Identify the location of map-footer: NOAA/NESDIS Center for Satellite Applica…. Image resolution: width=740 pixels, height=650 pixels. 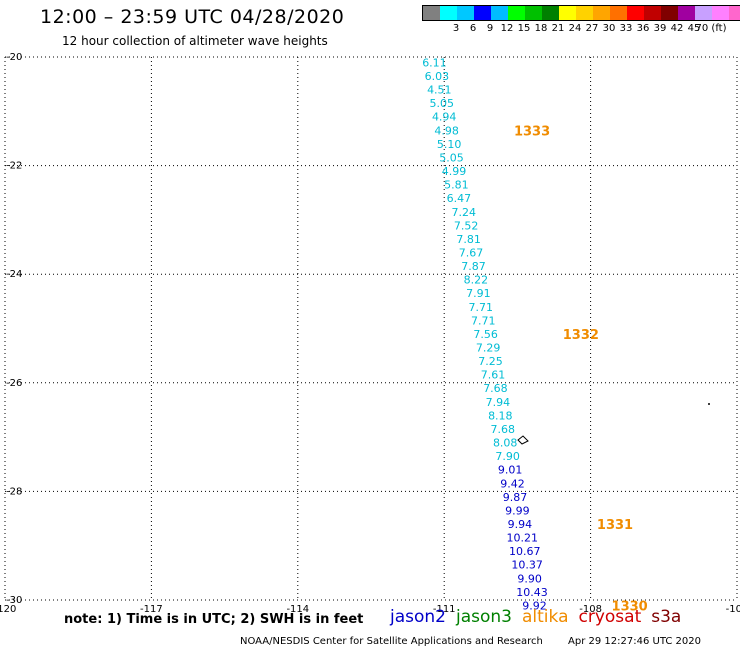
(470, 641).